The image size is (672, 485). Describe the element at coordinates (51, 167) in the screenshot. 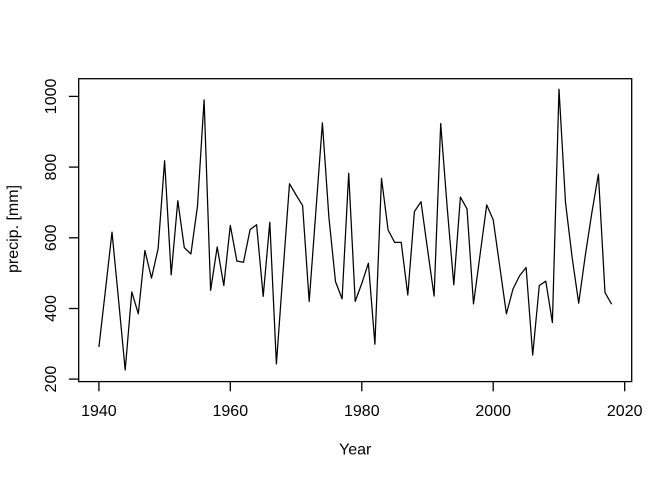

I see `svg-text: 800` at that location.